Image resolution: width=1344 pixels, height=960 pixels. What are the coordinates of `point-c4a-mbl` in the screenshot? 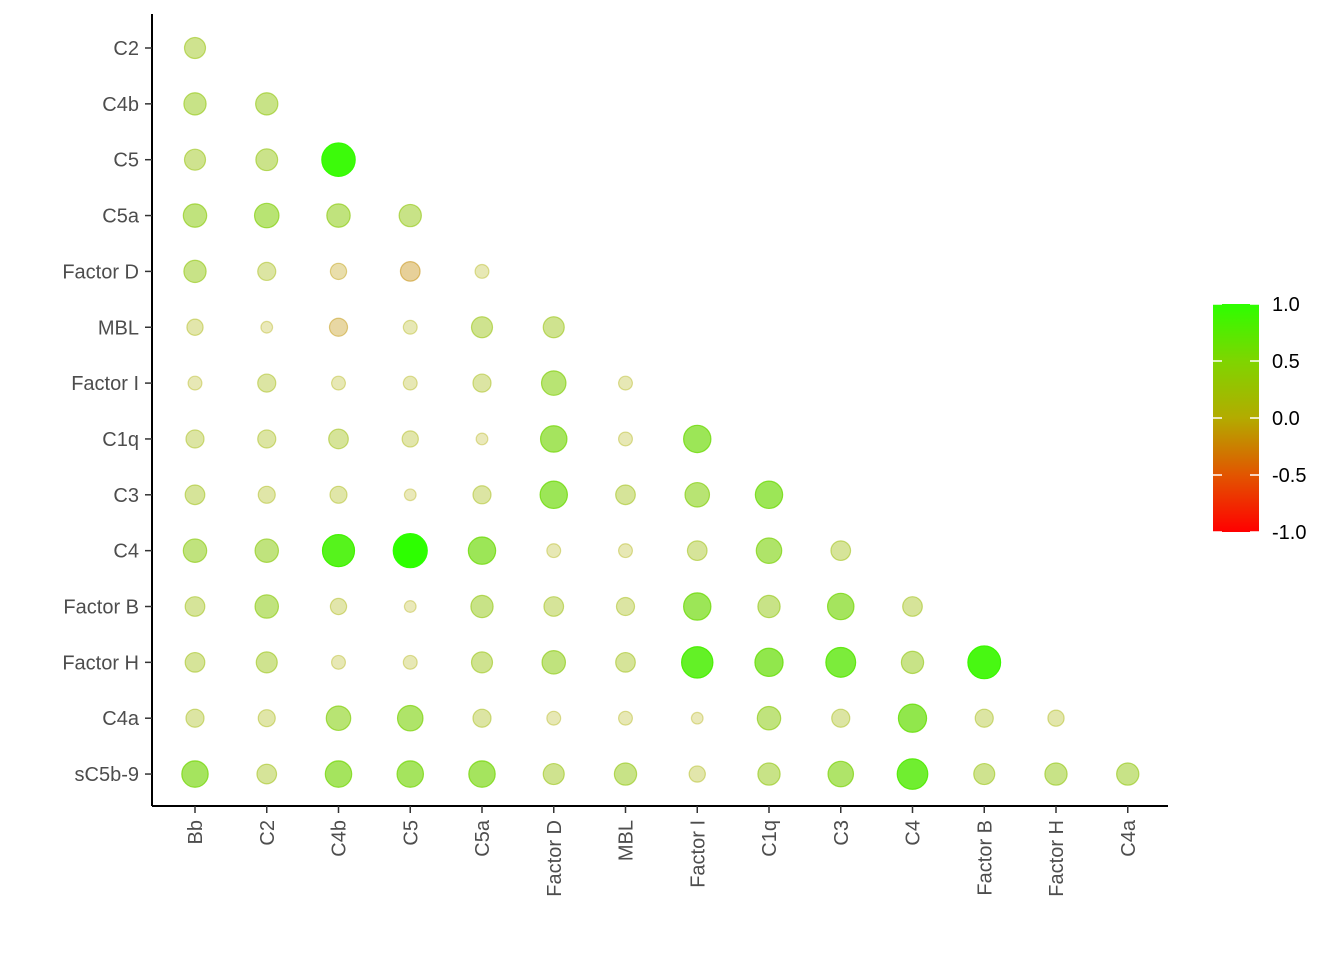 It's located at (625, 718).